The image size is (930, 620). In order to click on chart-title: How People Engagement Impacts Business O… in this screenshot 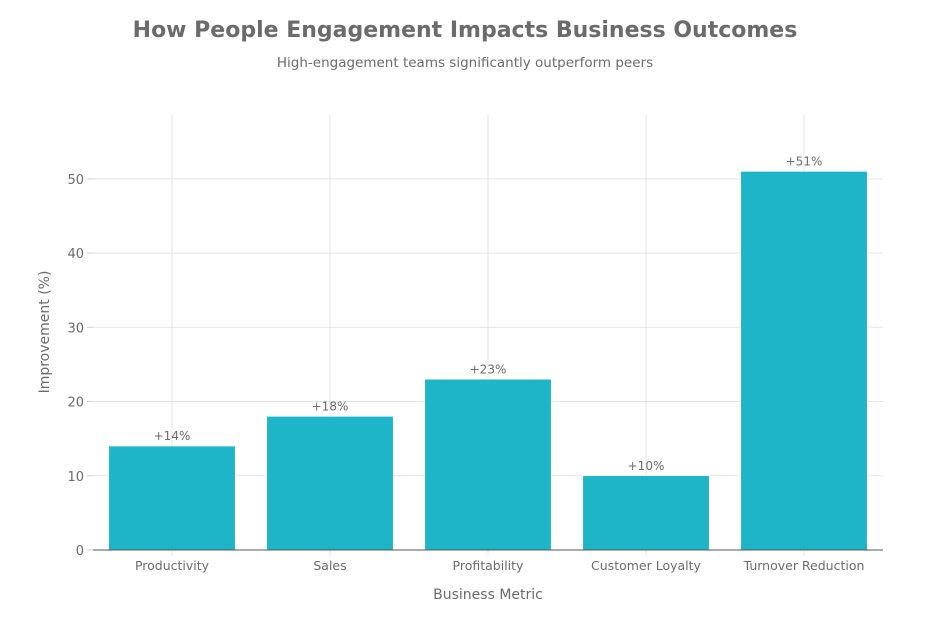, I will do `click(465, 30)`.